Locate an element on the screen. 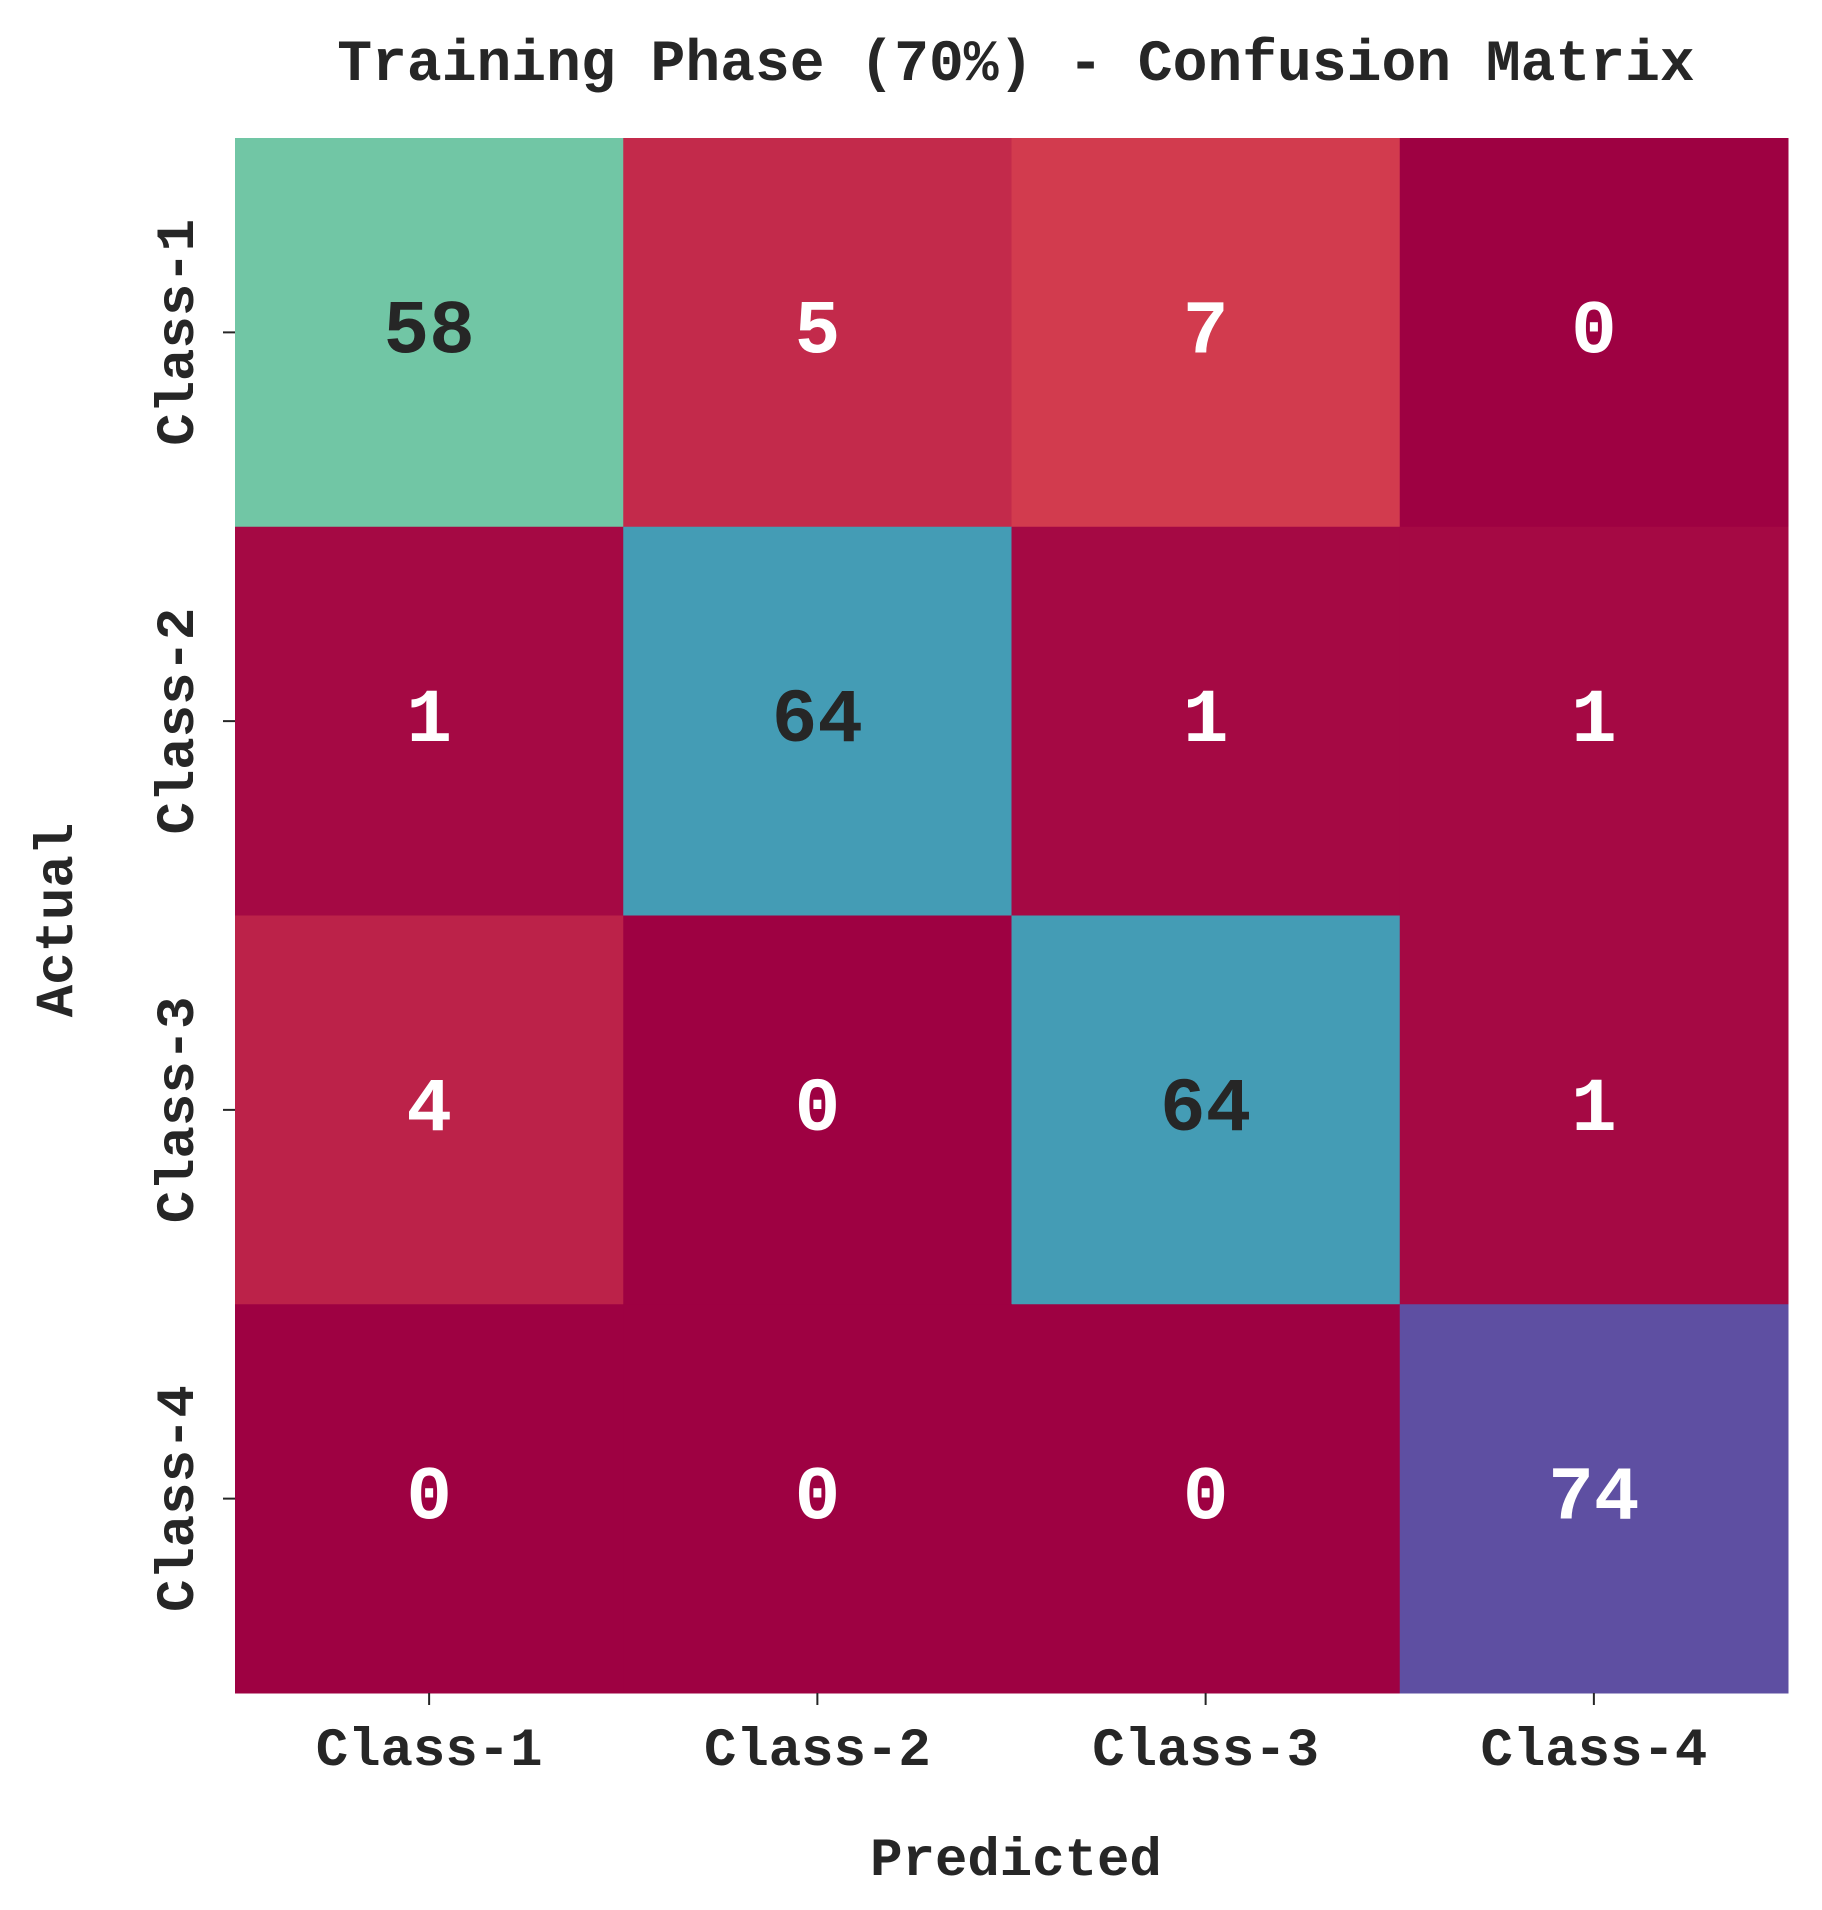  cell-value-r4-c3: 0 is located at coordinates (1206, 1499).